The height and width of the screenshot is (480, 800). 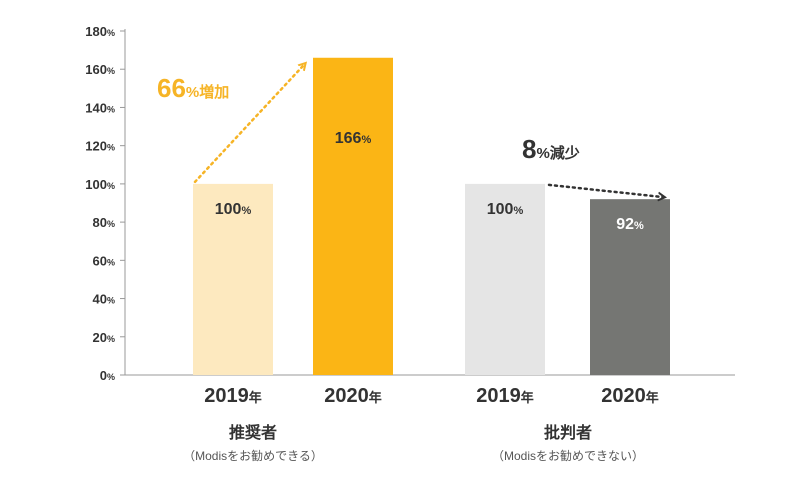 What do you see at coordinates (100, 69) in the screenshot?
I see `y-tick-label: 160%` at bounding box center [100, 69].